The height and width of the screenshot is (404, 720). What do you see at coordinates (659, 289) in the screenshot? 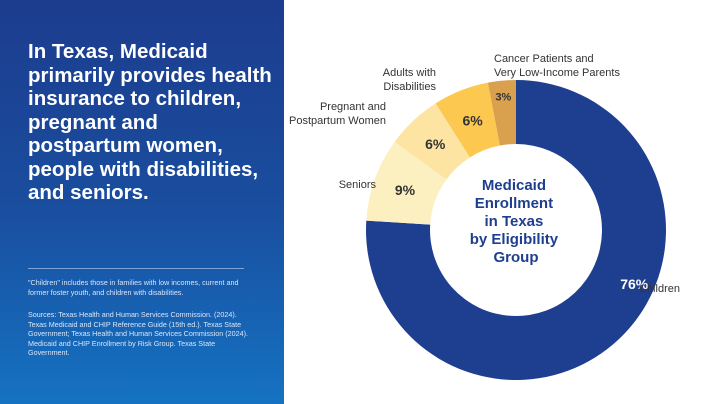
I see `category-label: Children` at bounding box center [659, 289].